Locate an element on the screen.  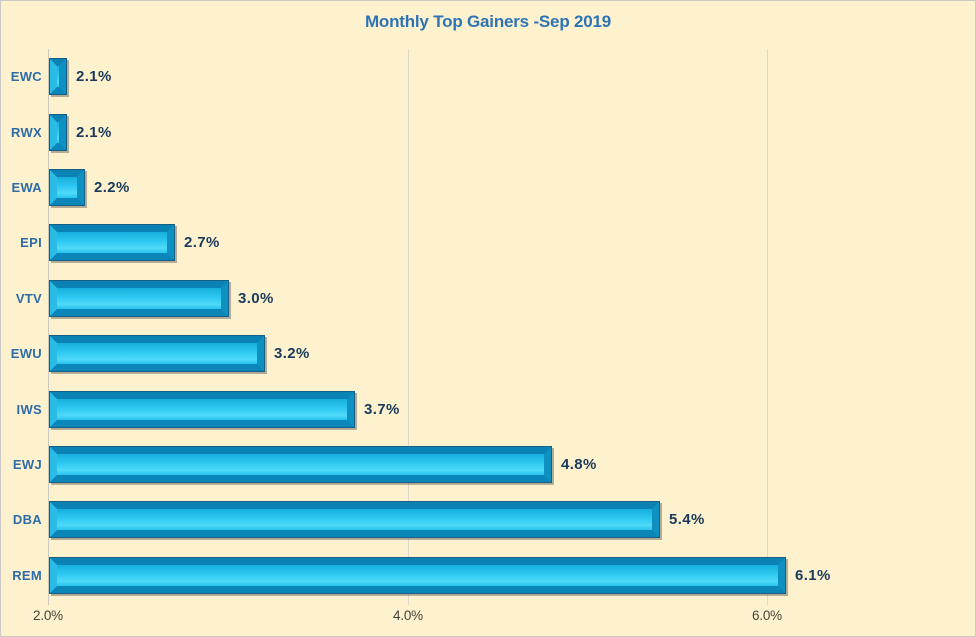
bar-row: 3.2% is located at coordinates (505, 353).